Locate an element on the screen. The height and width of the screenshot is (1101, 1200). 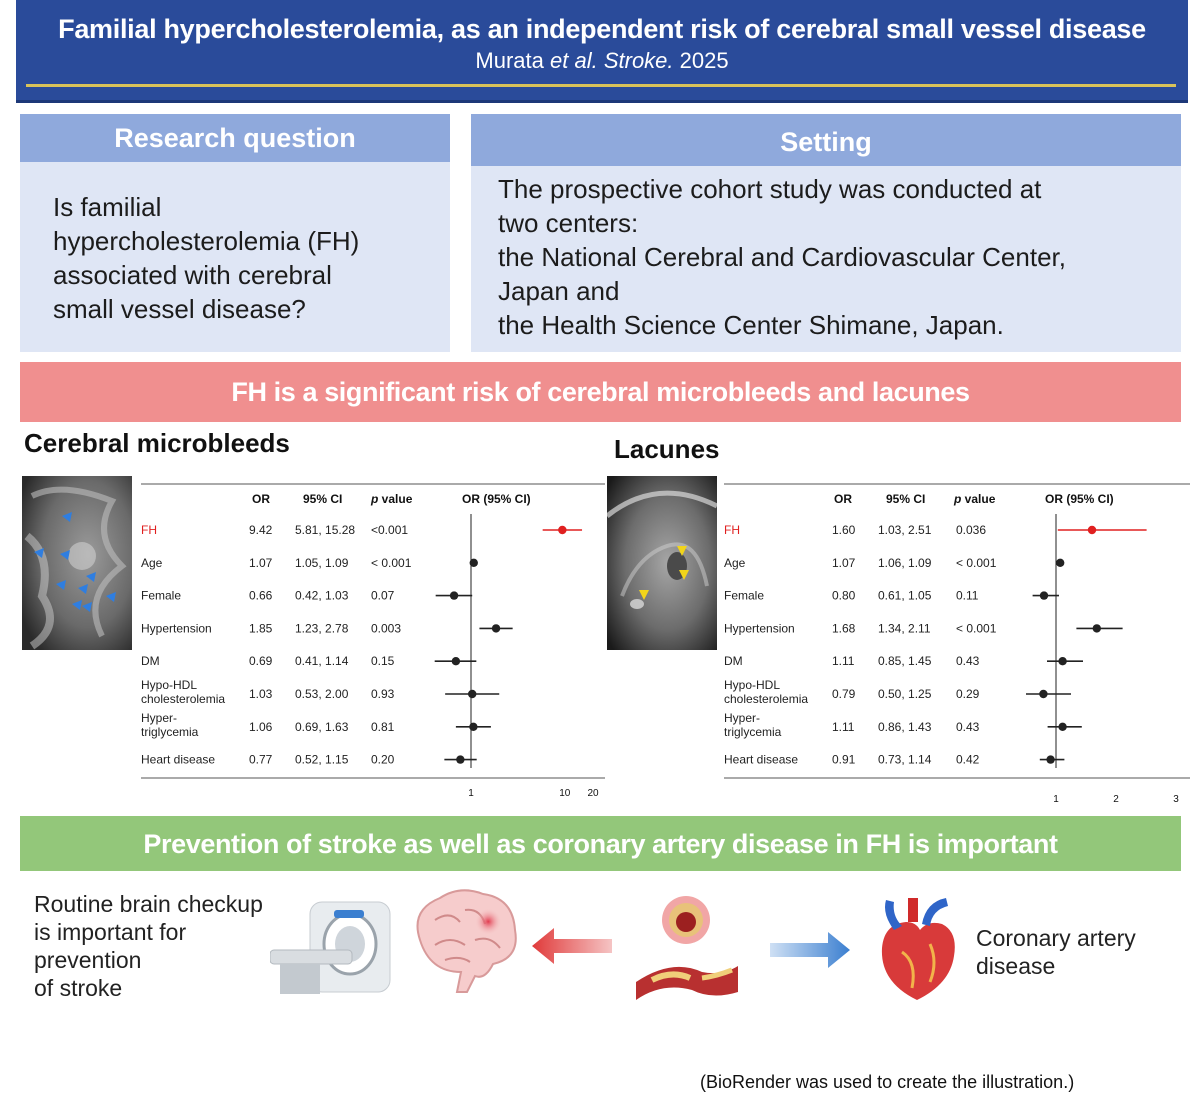
row-ci: 1.05, 1.09 is located at coordinates (322, 563).